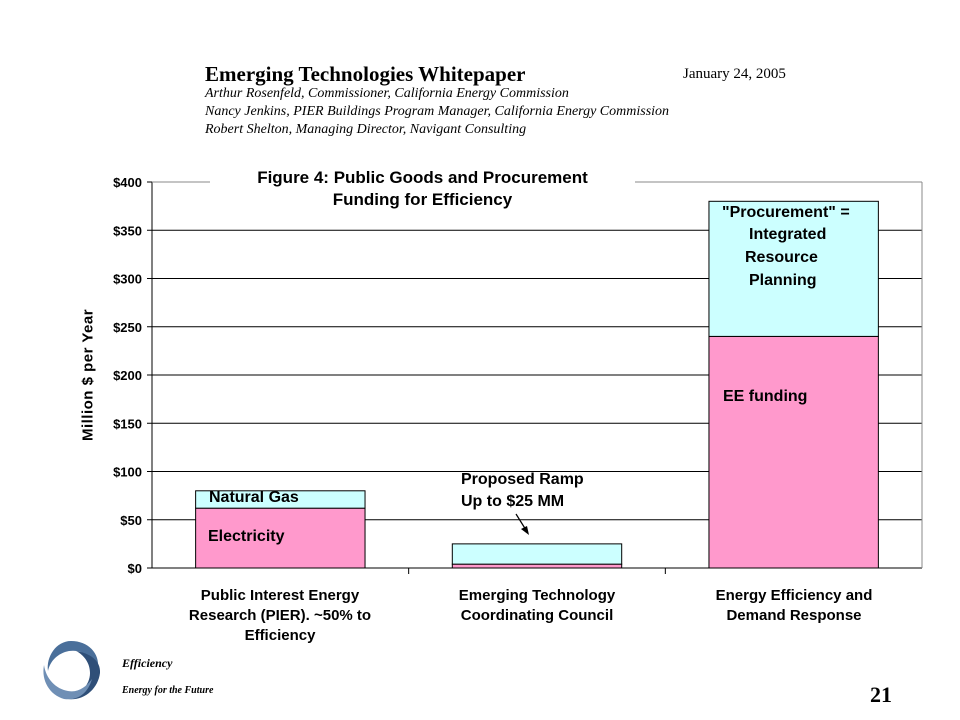  What do you see at coordinates (168, 690) in the screenshot?
I see `tagline: Energy for the Future` at bounding box center [168, 690].